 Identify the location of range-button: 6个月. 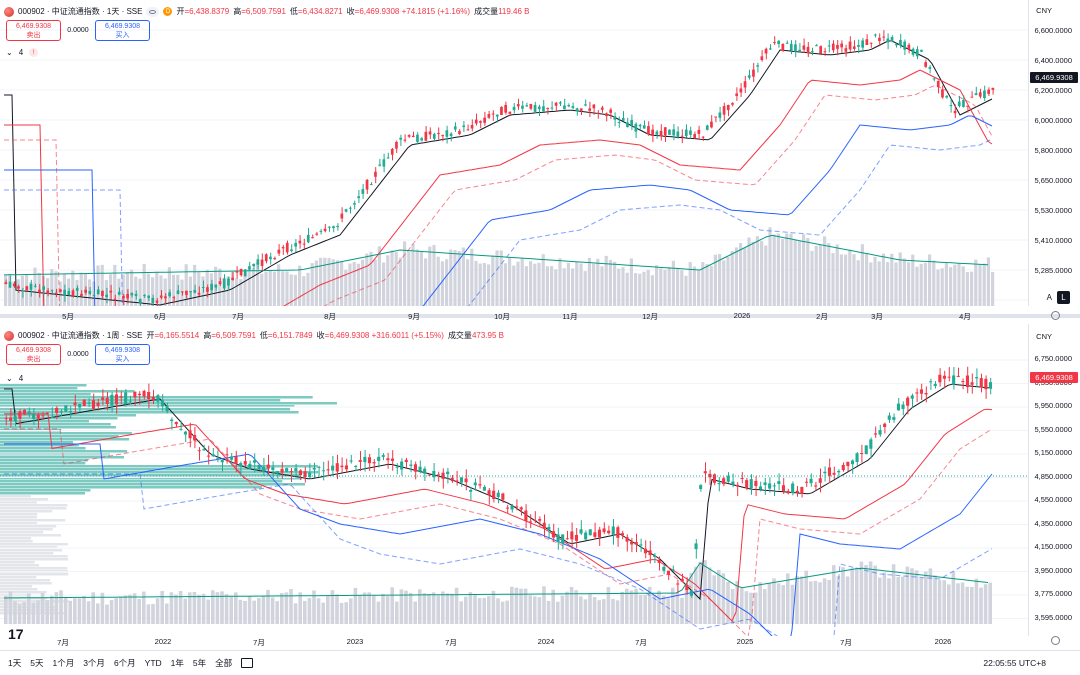
(124, 663).